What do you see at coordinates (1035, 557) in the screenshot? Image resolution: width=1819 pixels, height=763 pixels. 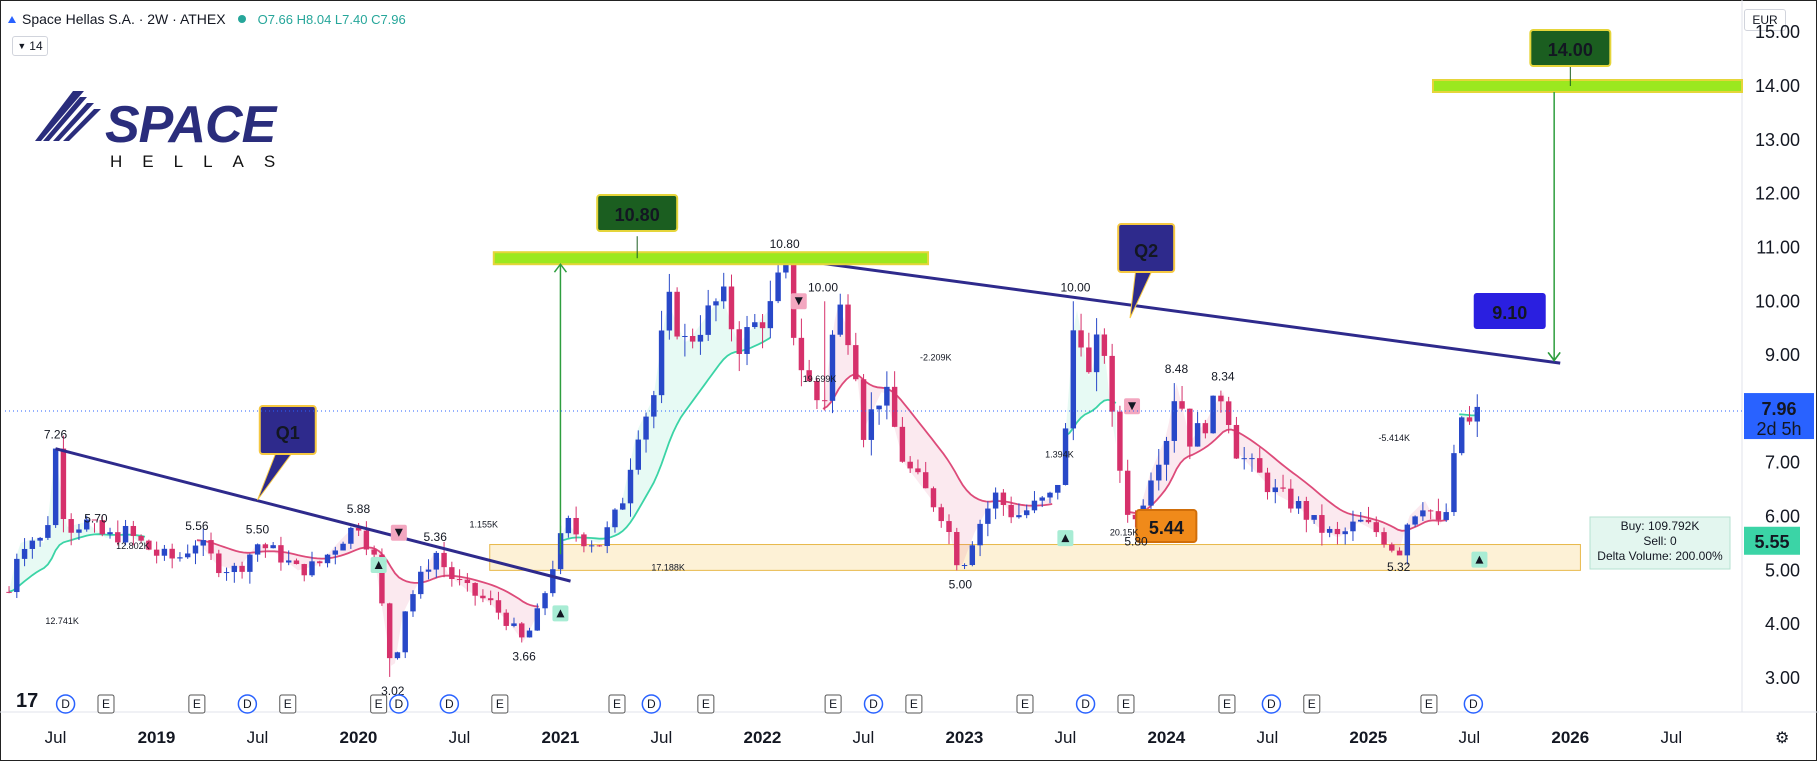 I see `support-zone` at bounding box center [1035, 557].